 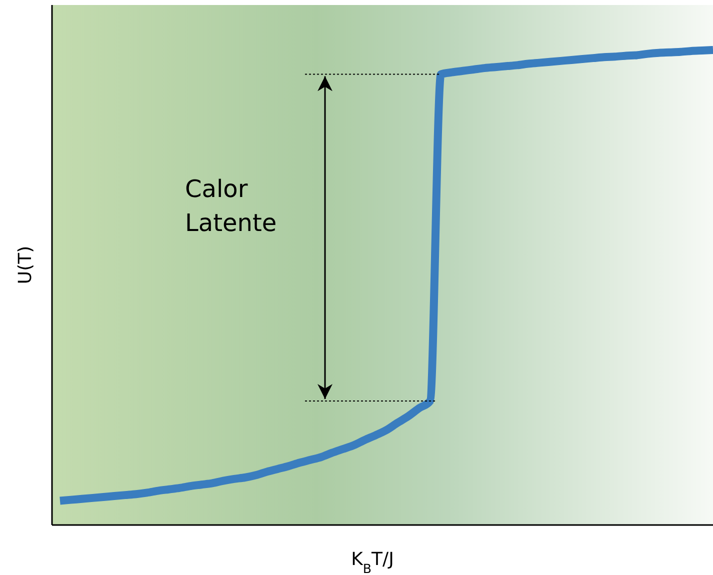 What do you see at coordinates (25, 265) in the screenshot?
I see `y-axis-title: U(T)` at bounding box center [25, 265].